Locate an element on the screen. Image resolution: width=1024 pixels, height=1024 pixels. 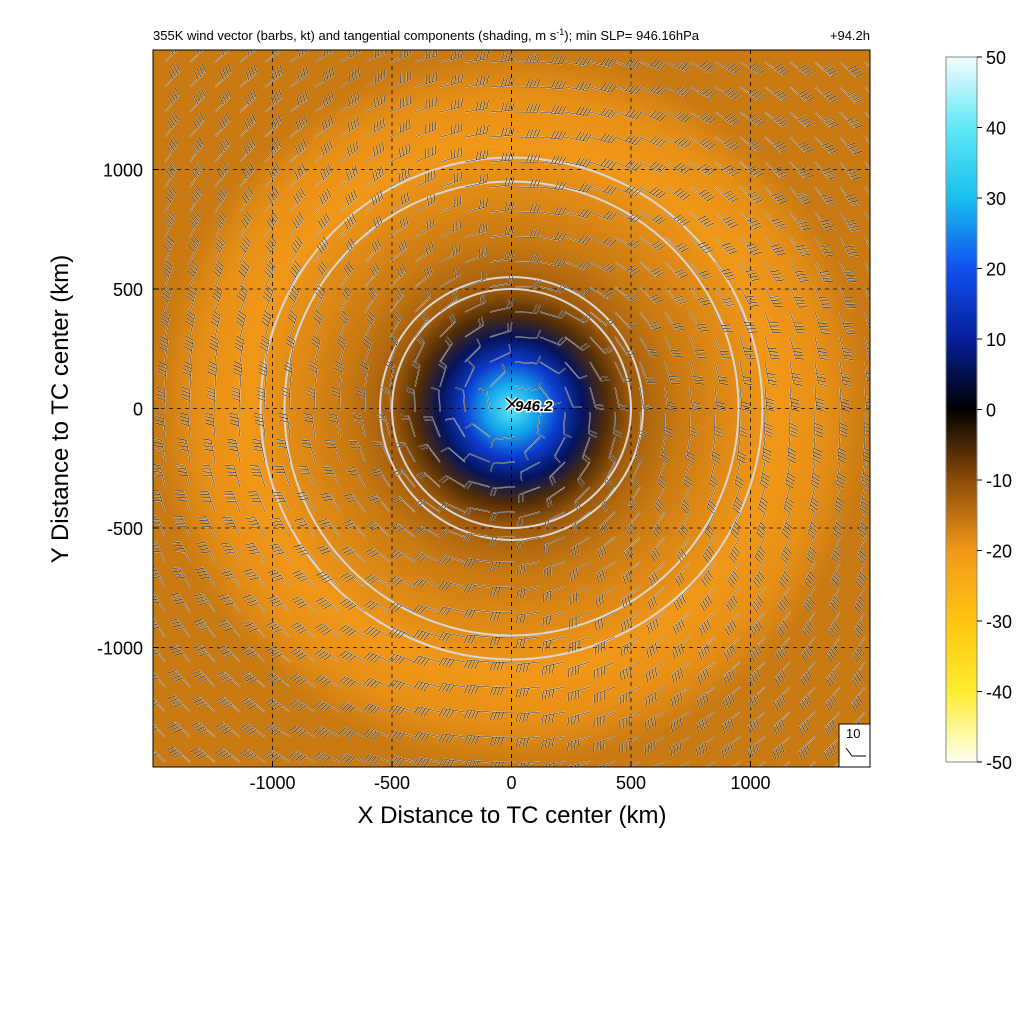
colorbar-tick-label: 0 is located at coordinates (991, 411).